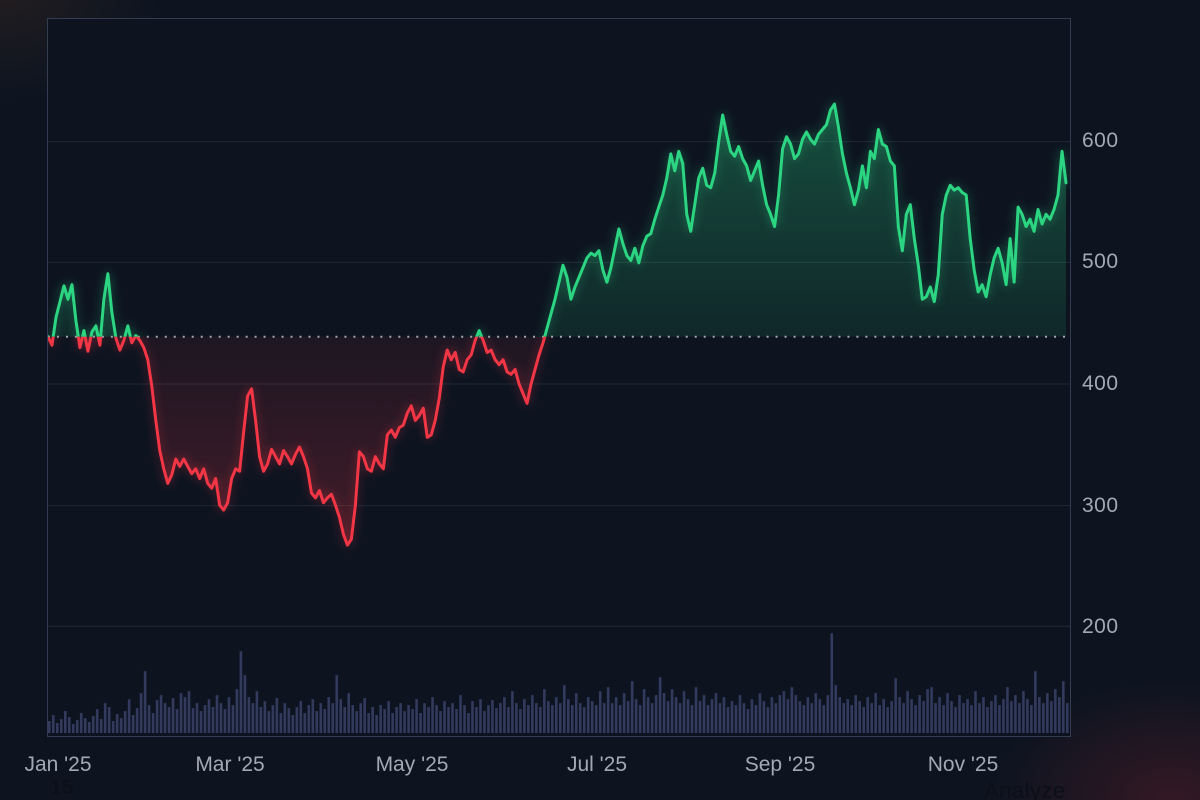 Image resolution: width=1200 pixels, height=800 pixels. I want to click on time-axis-label: Nov '25, so click(963, 764).